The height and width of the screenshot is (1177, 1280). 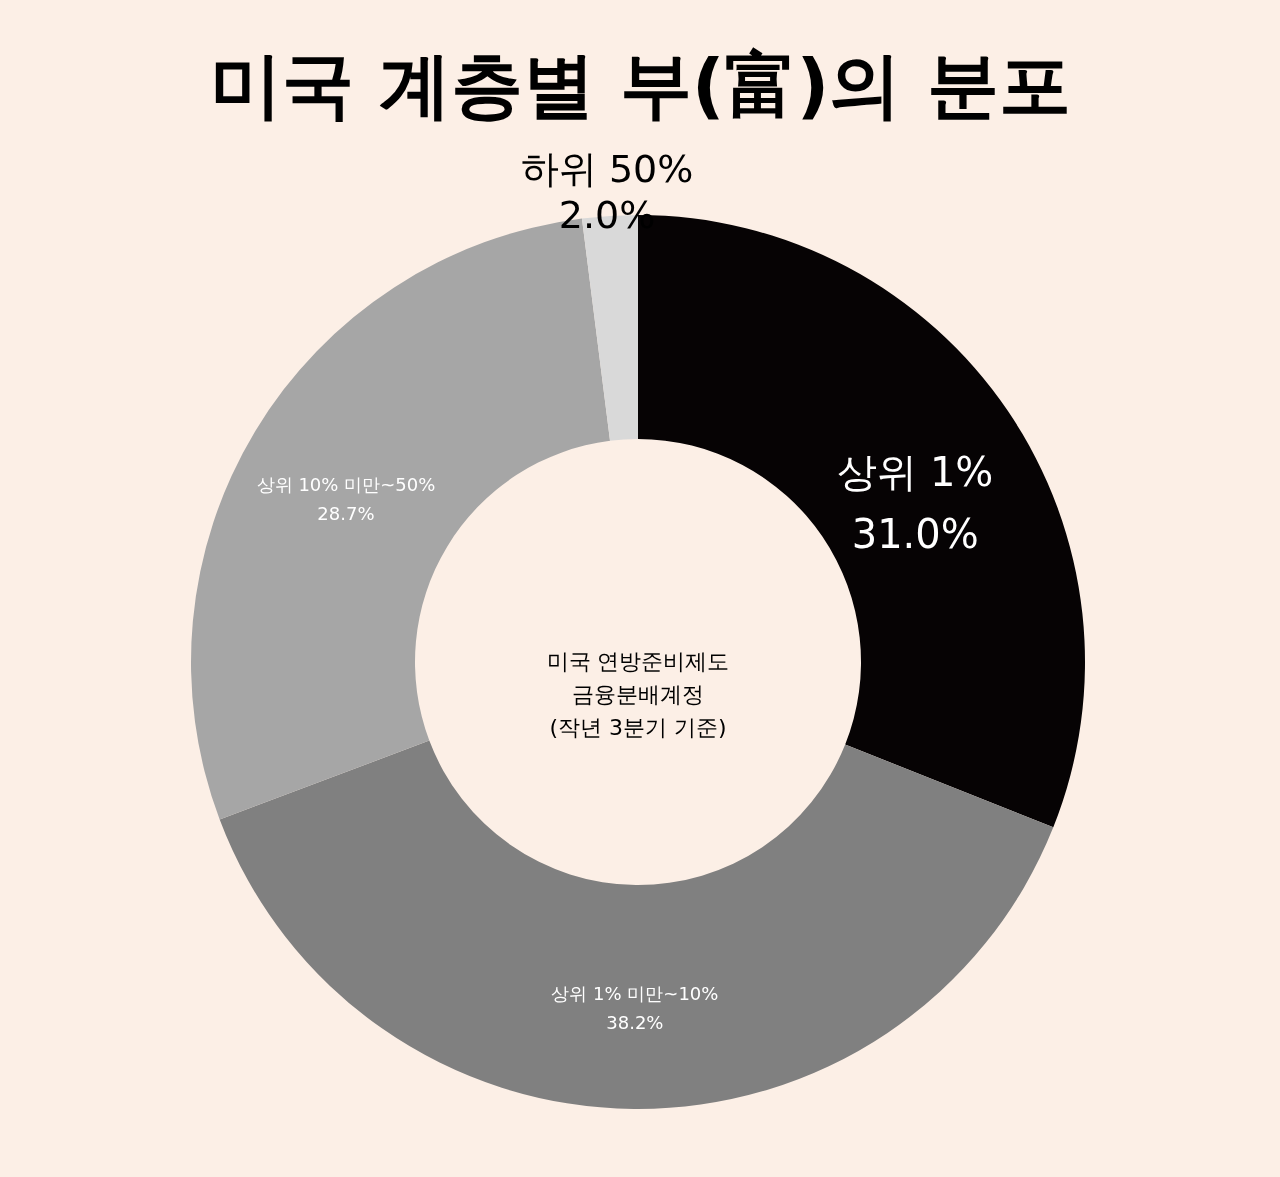 What do you see at coordinates (640, 85) in the screenshot?
I see `chart-title: 미국 계층별 부(富)의 분포` at bounding box center [640, 85].